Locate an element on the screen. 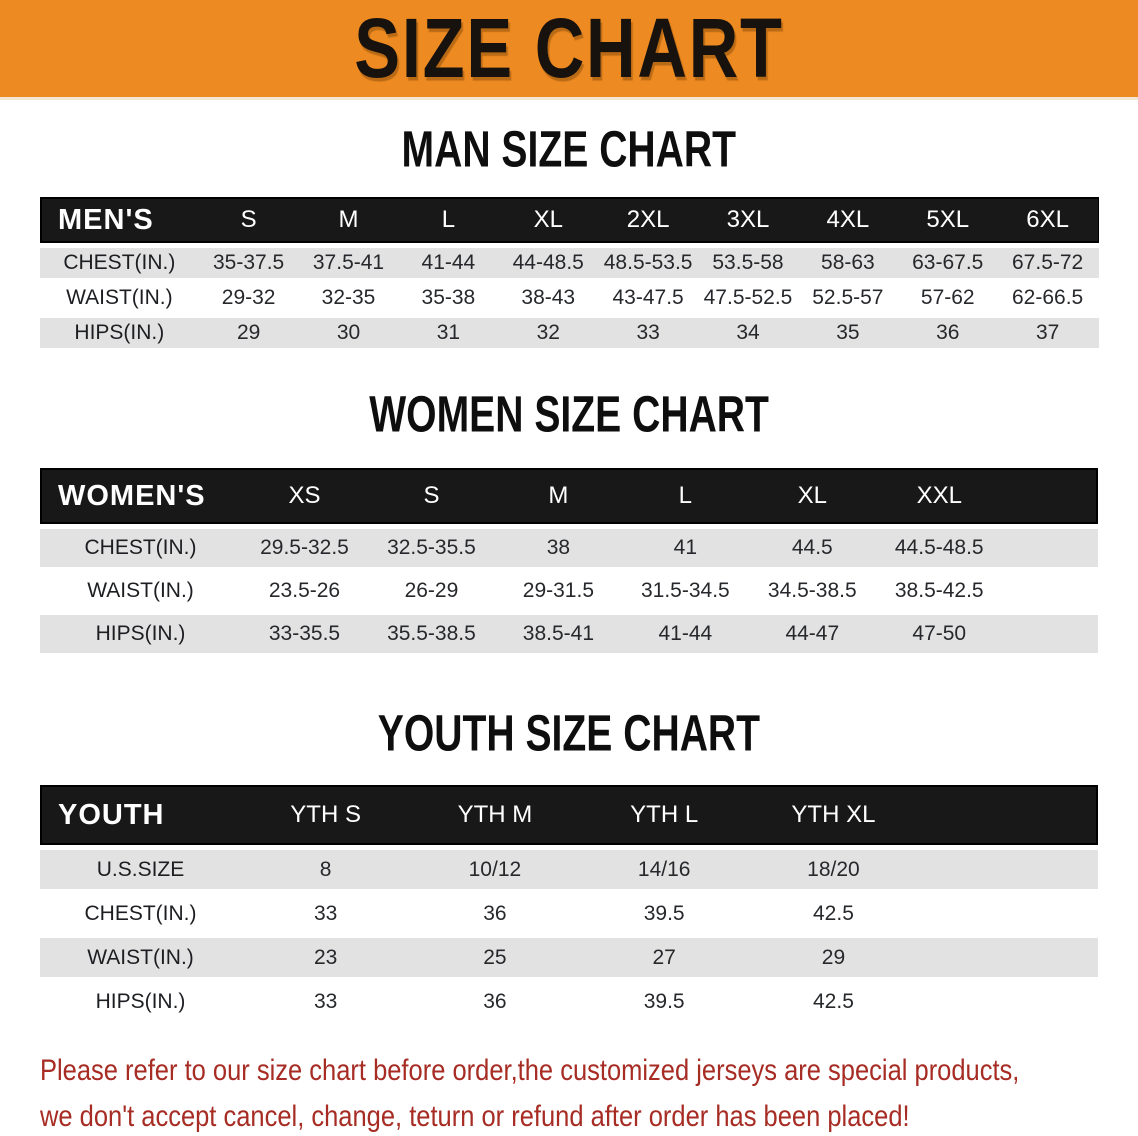  measure-value: 37 is located at coordinates (1048, 333).